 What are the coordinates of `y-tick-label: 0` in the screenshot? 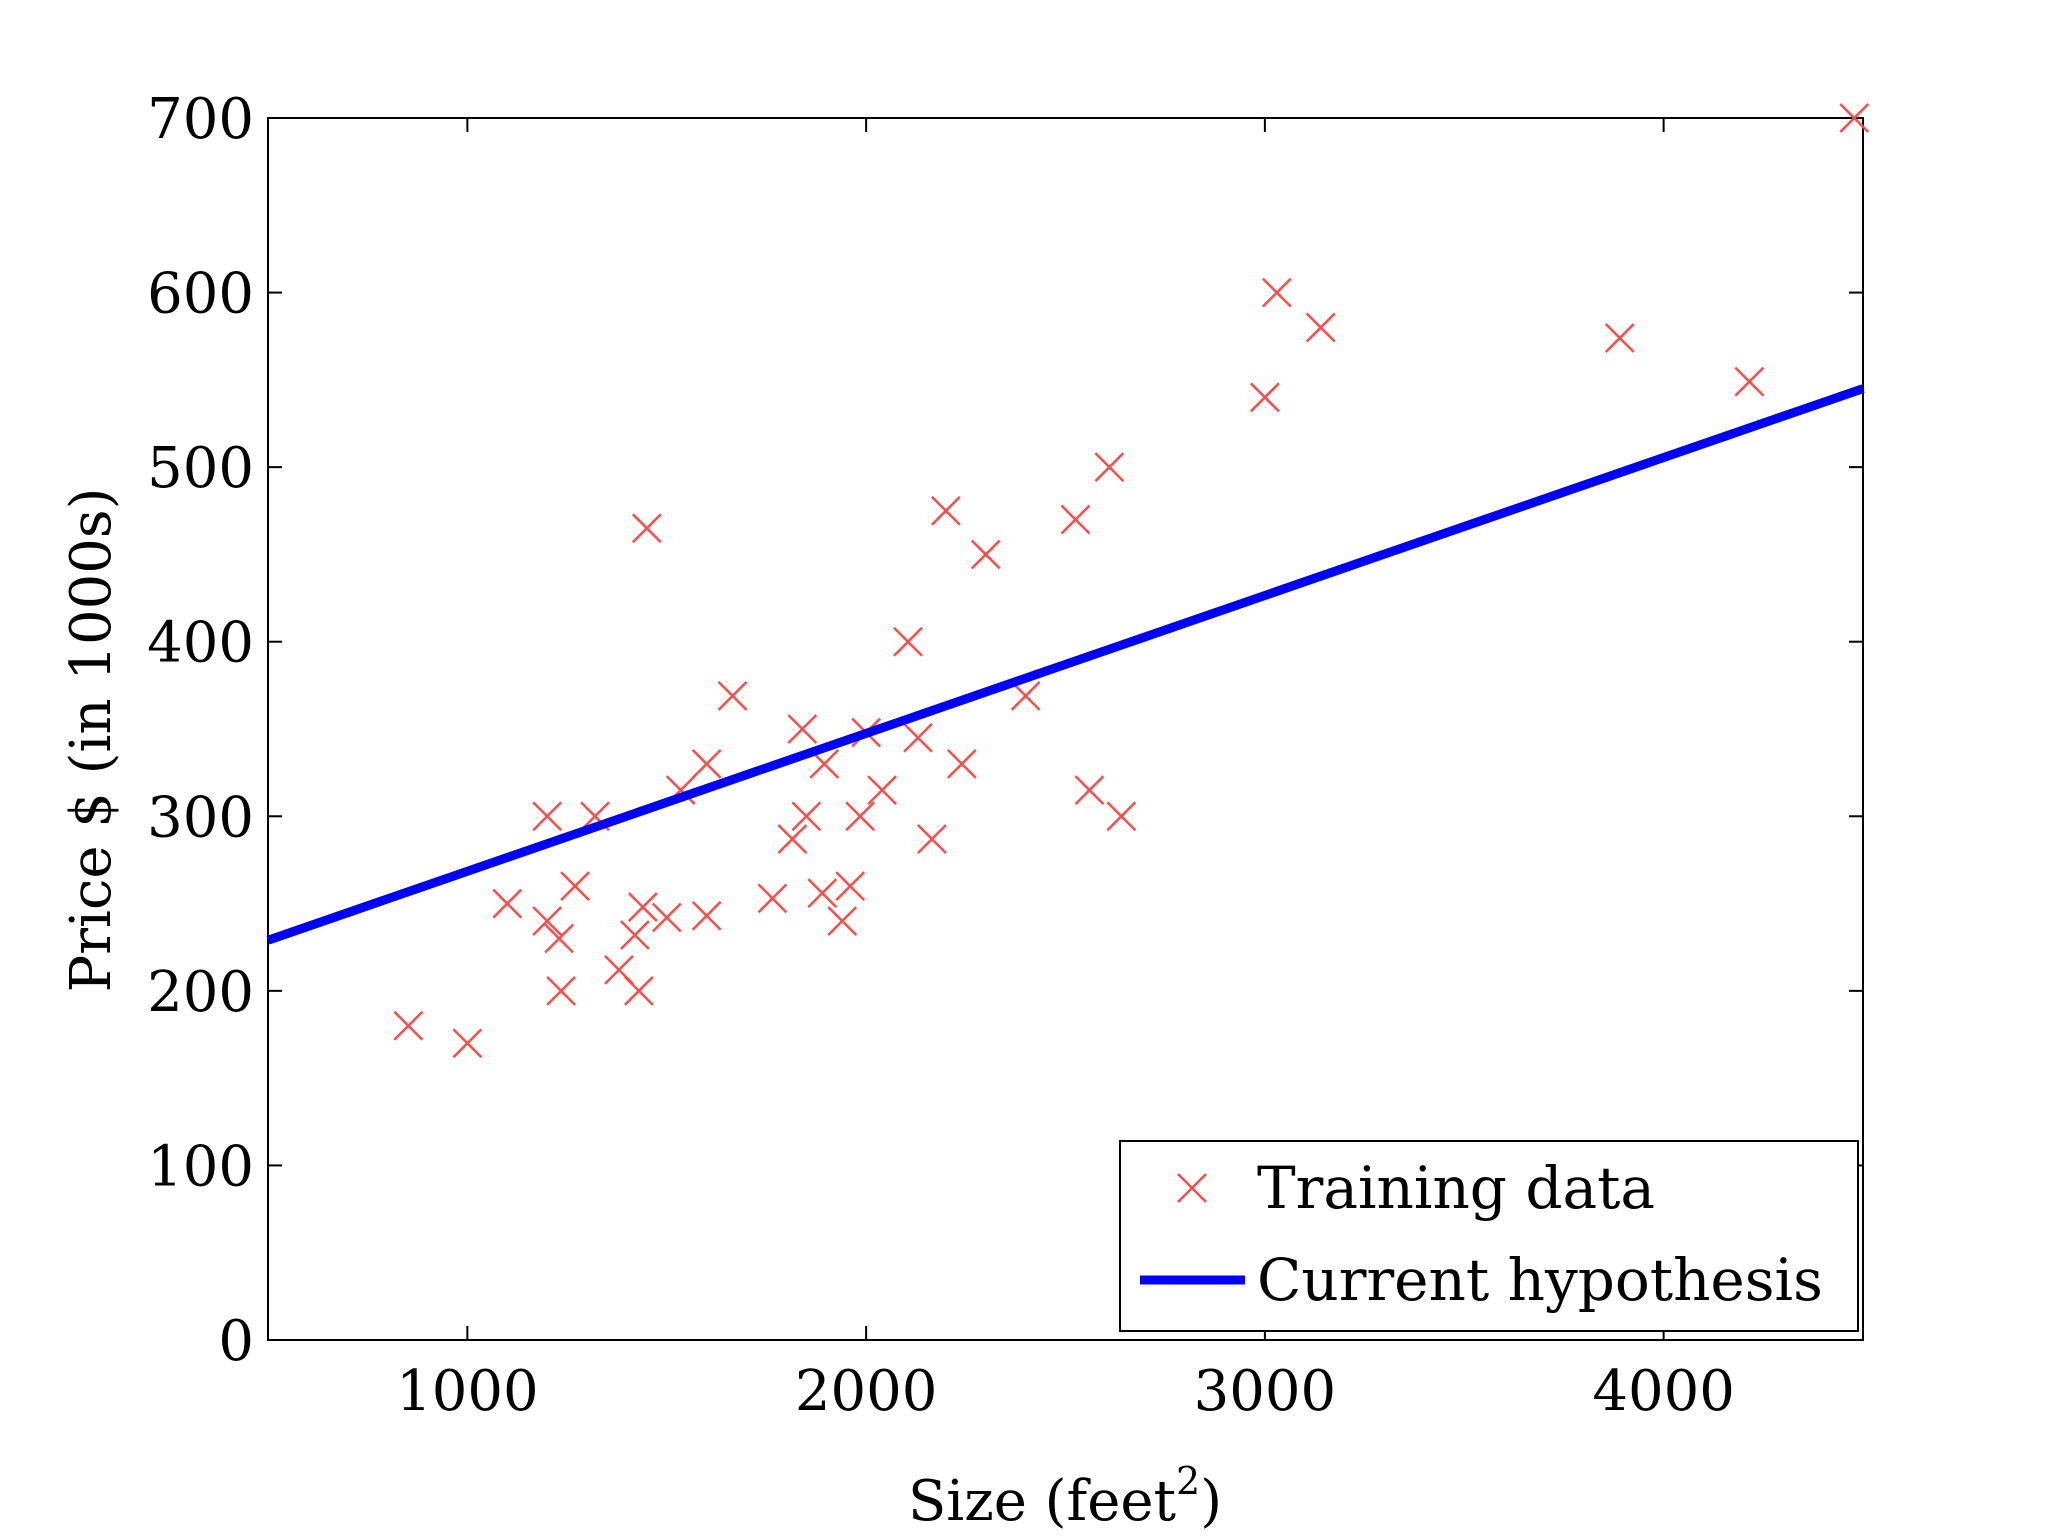 It's located at (236, 1341).